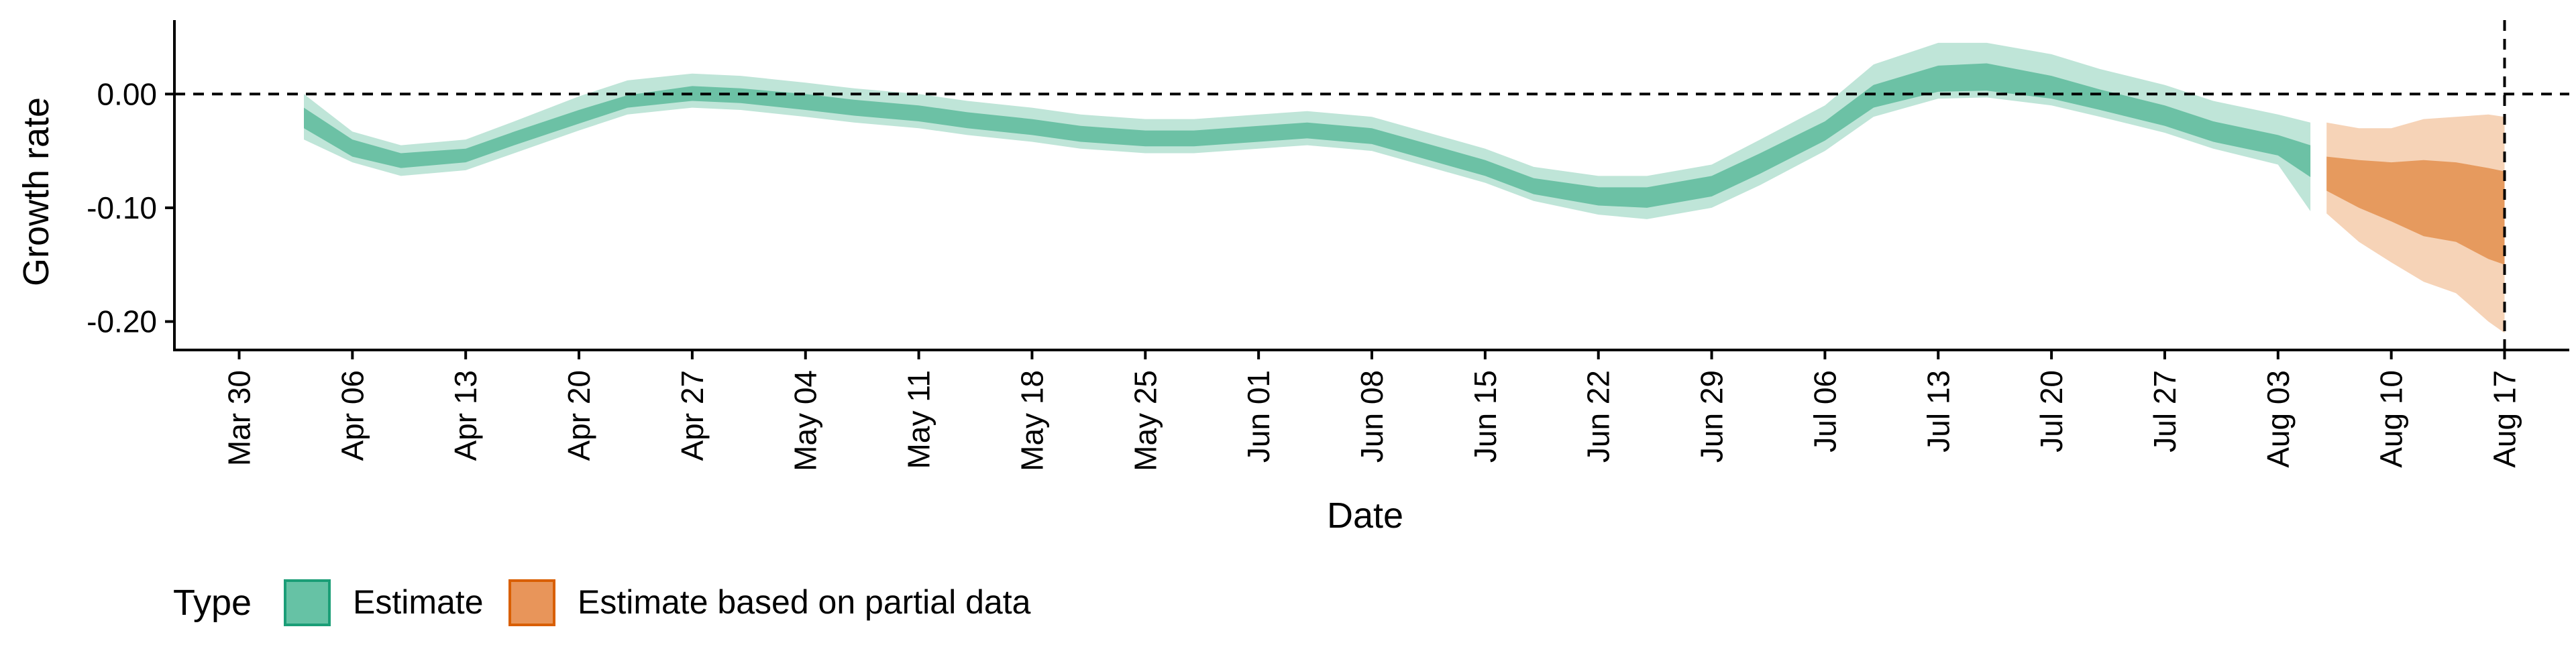 This screenshot has height=647, width=2576. Describe the element at coordinates (1365, 515) in the screenshot. I see `x-axis-title: Date` at that location.